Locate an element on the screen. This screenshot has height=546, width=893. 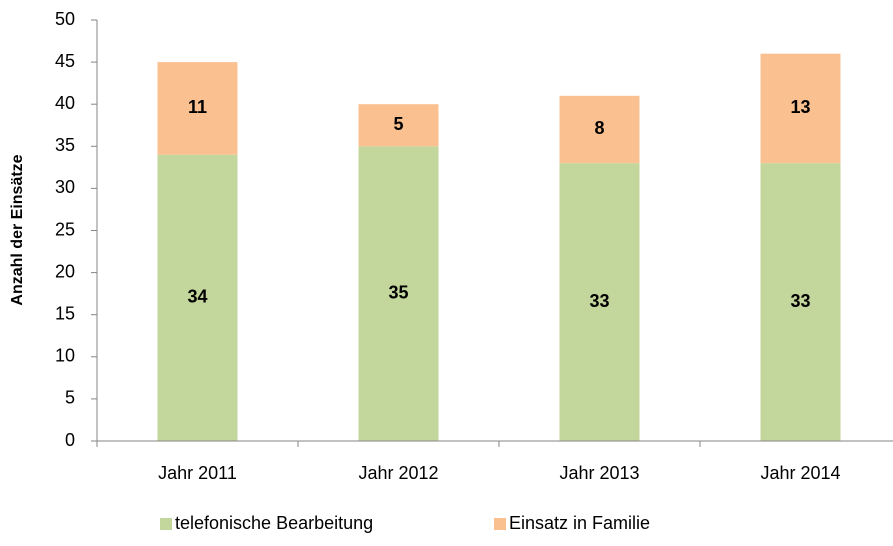
y-tick-label: 50 is located at coordinates (65, 19).